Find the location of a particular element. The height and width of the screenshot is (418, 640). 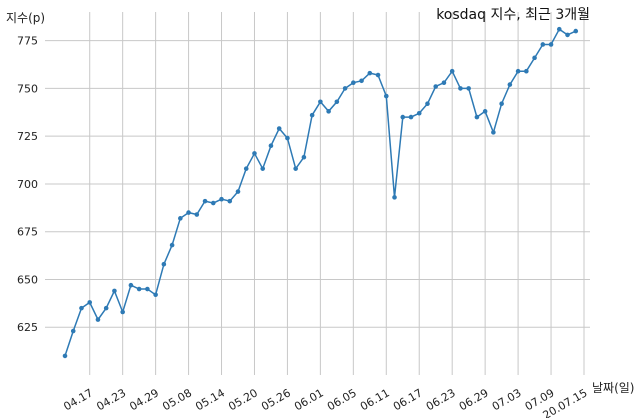

x-axis-title: 날짜(일) is located at coordinates (613, 388).